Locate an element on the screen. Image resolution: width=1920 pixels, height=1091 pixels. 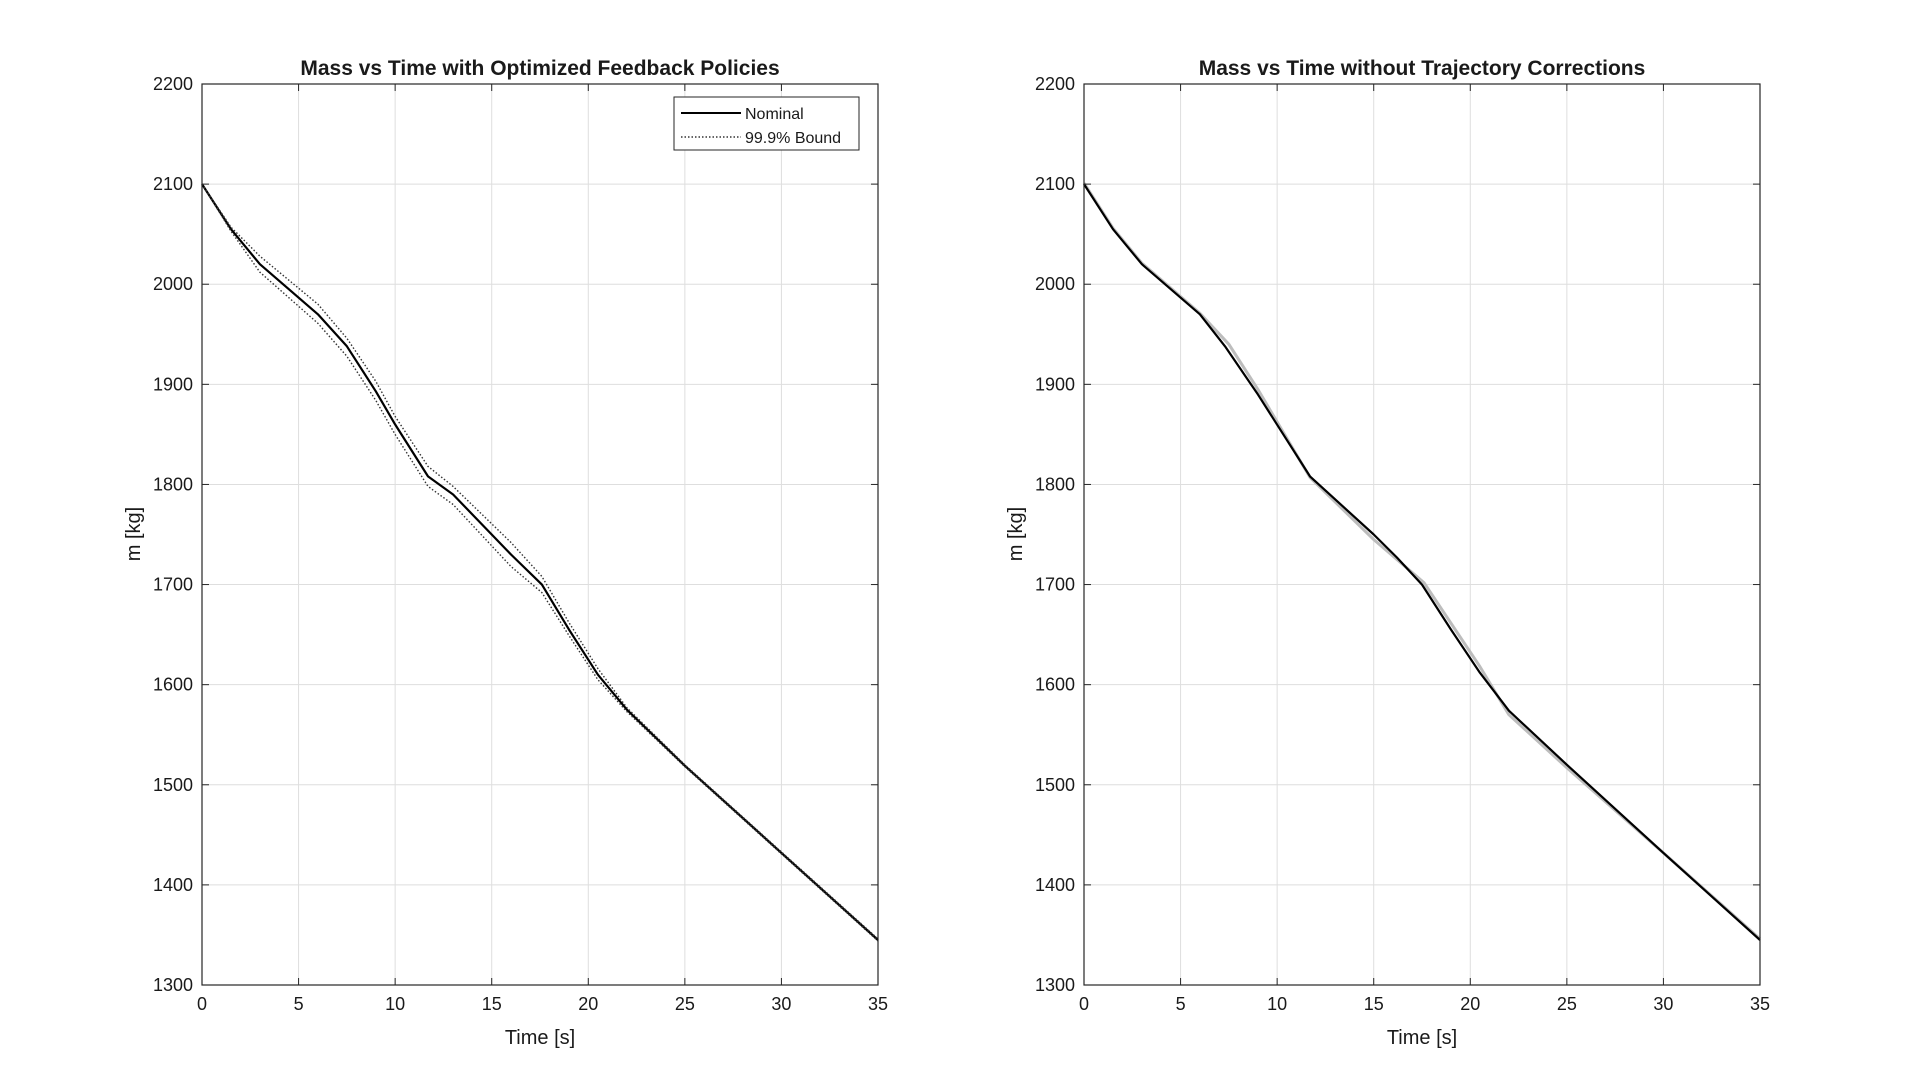
right-ytick-label: 1700 is located at coordinates (1055, 585).